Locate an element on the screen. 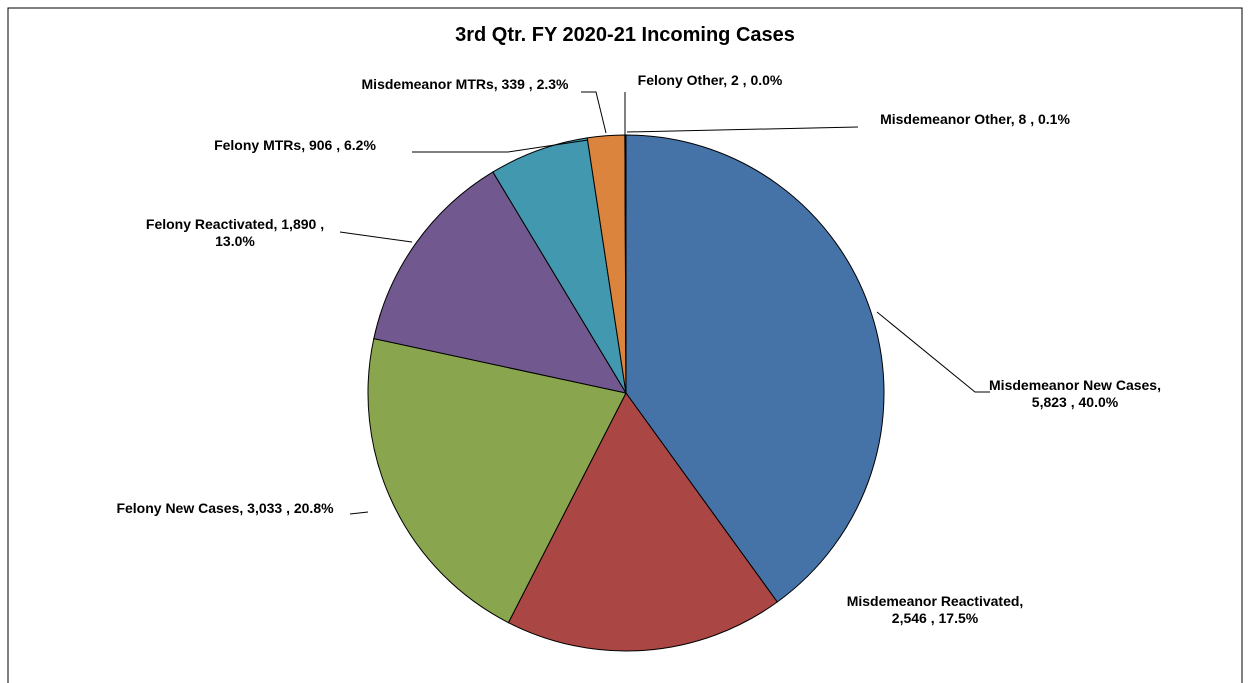 The width and height of the screenshot is (1250, 683). data-label: Misdemeanor MTRs, 339 , 2.3% is located at coordinates (465, 84).